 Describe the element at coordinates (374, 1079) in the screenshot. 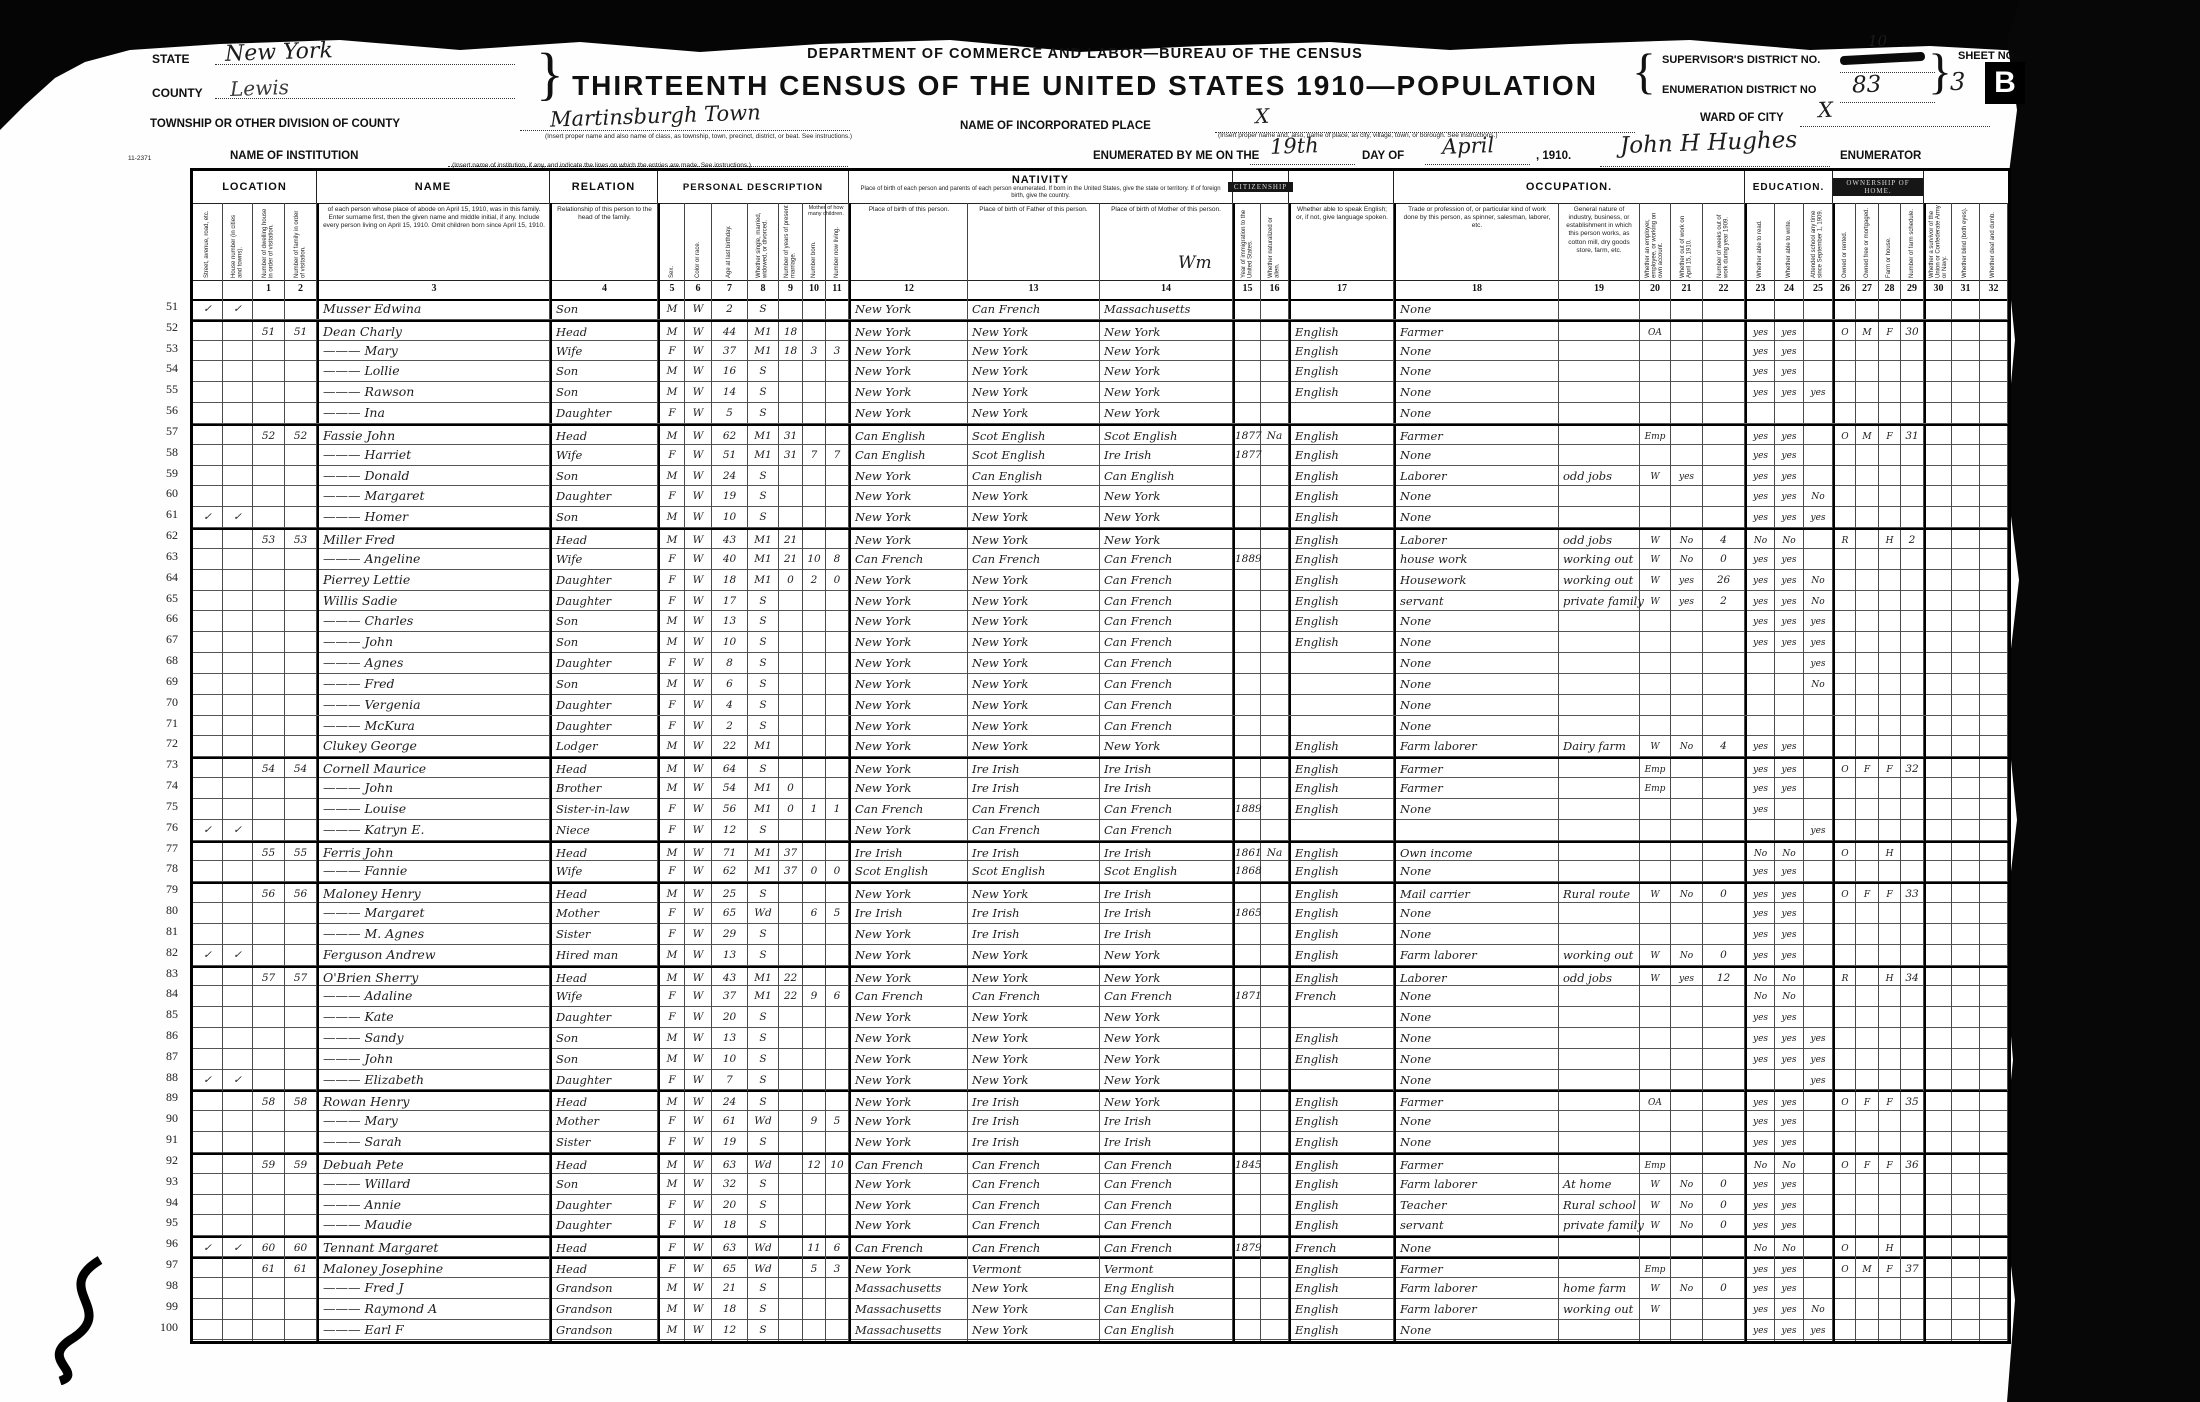

I see `cell-value-name: ——— Elizabeth` at that location.